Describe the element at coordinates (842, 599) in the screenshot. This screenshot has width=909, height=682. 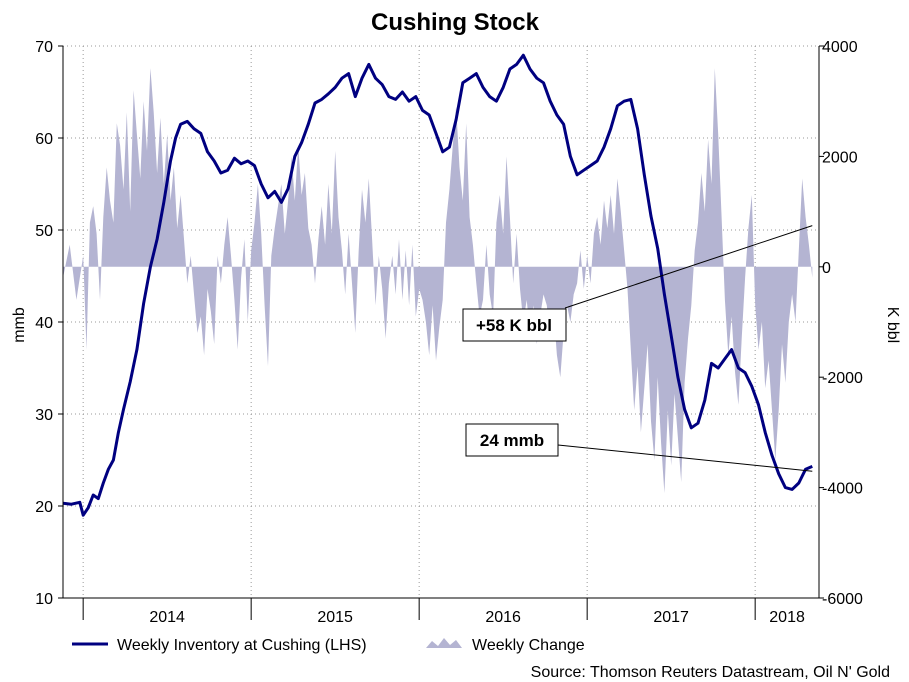
I see `right-tick-label: -6000` at that location.